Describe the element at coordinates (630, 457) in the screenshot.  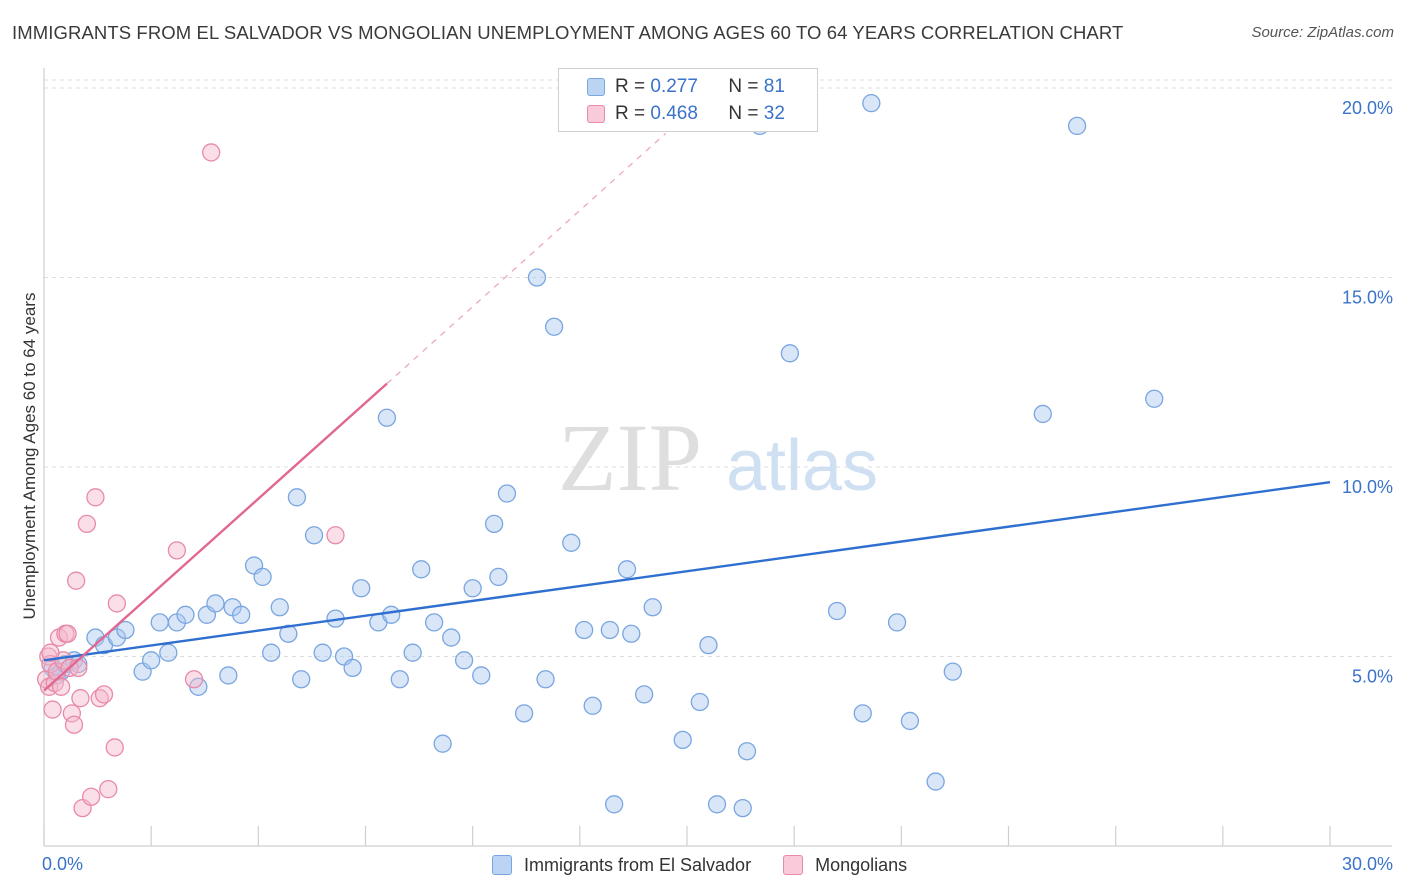
I see `watermark-zip: ZIP` at that location.